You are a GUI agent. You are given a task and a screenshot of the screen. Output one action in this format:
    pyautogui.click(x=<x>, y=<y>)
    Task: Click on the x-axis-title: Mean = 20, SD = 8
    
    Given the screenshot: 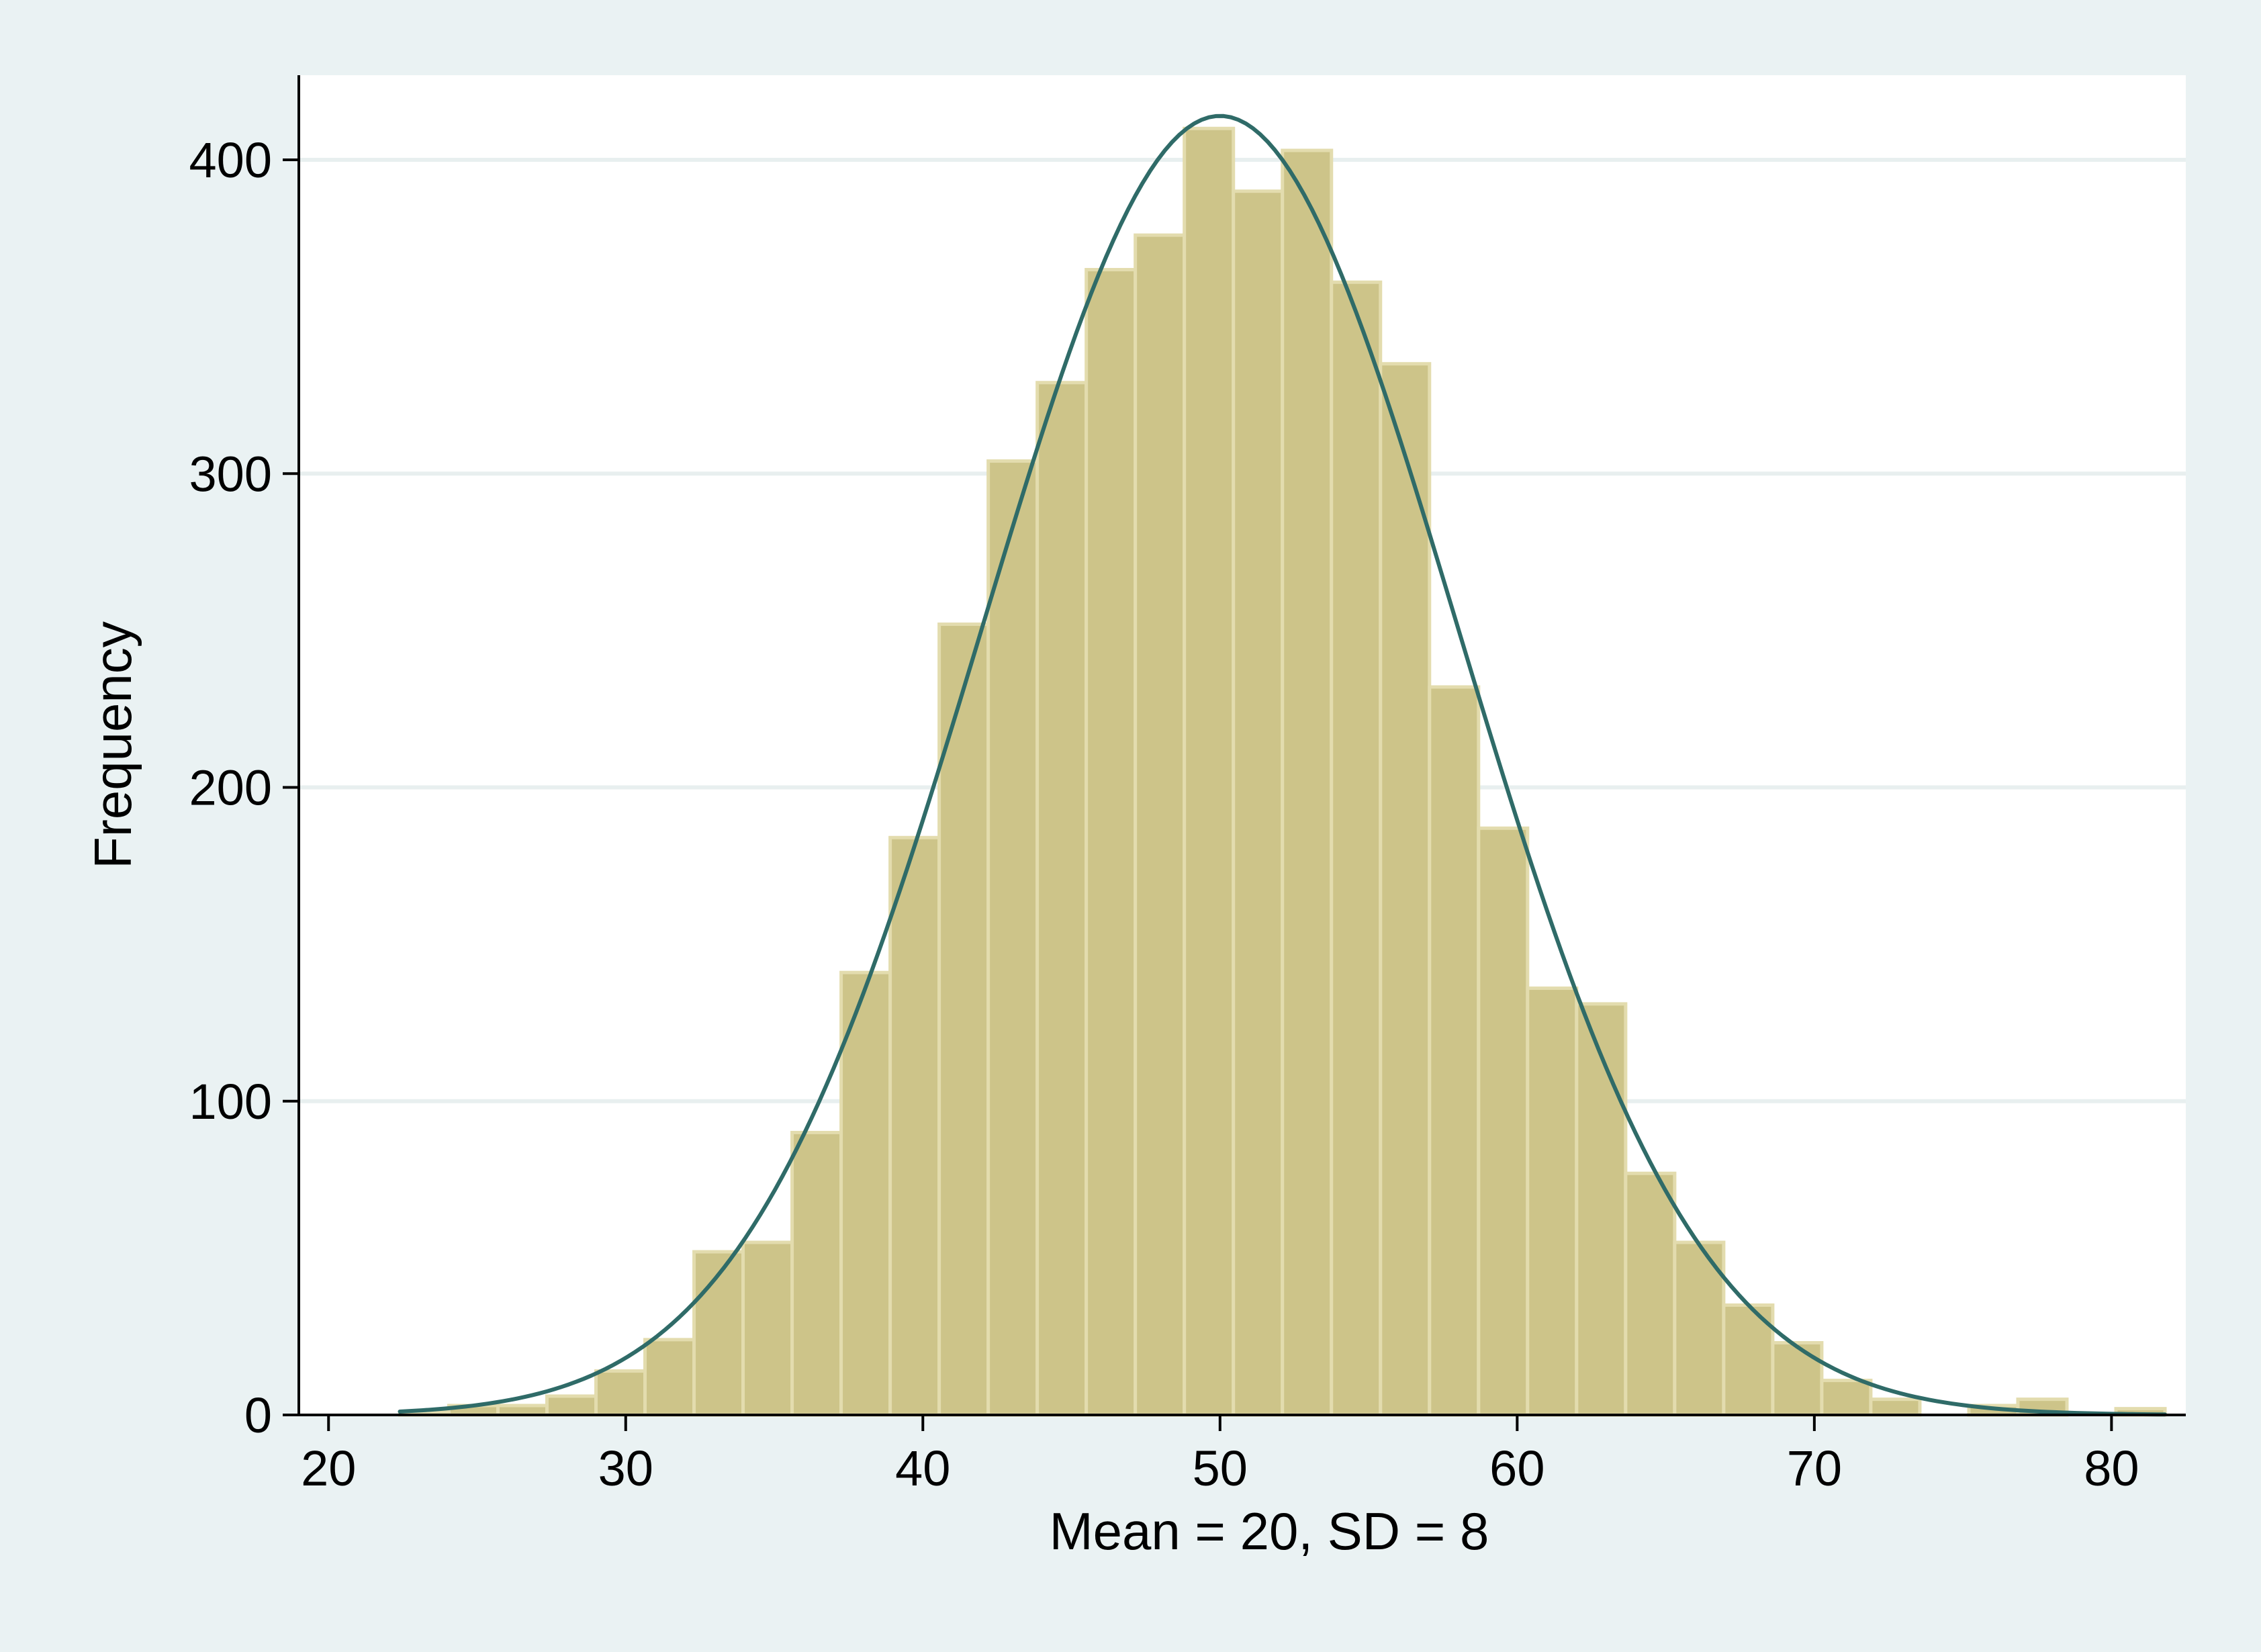 What is the action you would take?
    pyautogui.click(x=1269, y=1531)
    